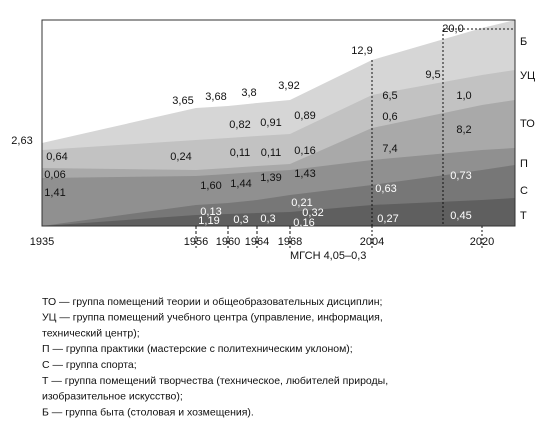 The height and width of the screenshot is (434, 551). I want to click on value-label: 8,2, so click(463, 130).